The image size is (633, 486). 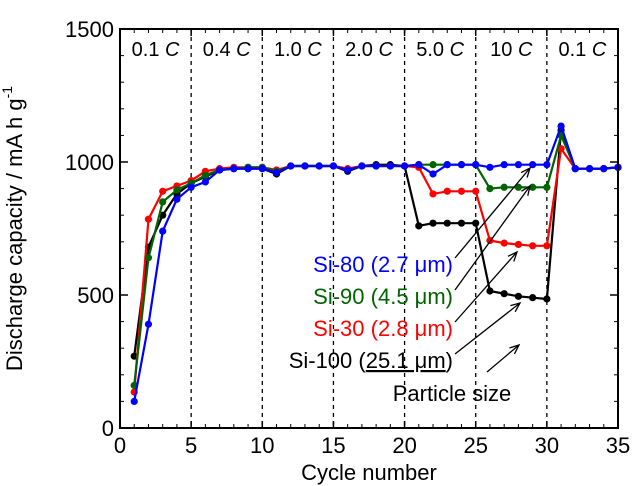 I want to click on rate-labels: 0.1 C 0.4 C 1.0 C 2.0 C 5.0 C 10 C 0.1 C, so click(x=369, y=50).